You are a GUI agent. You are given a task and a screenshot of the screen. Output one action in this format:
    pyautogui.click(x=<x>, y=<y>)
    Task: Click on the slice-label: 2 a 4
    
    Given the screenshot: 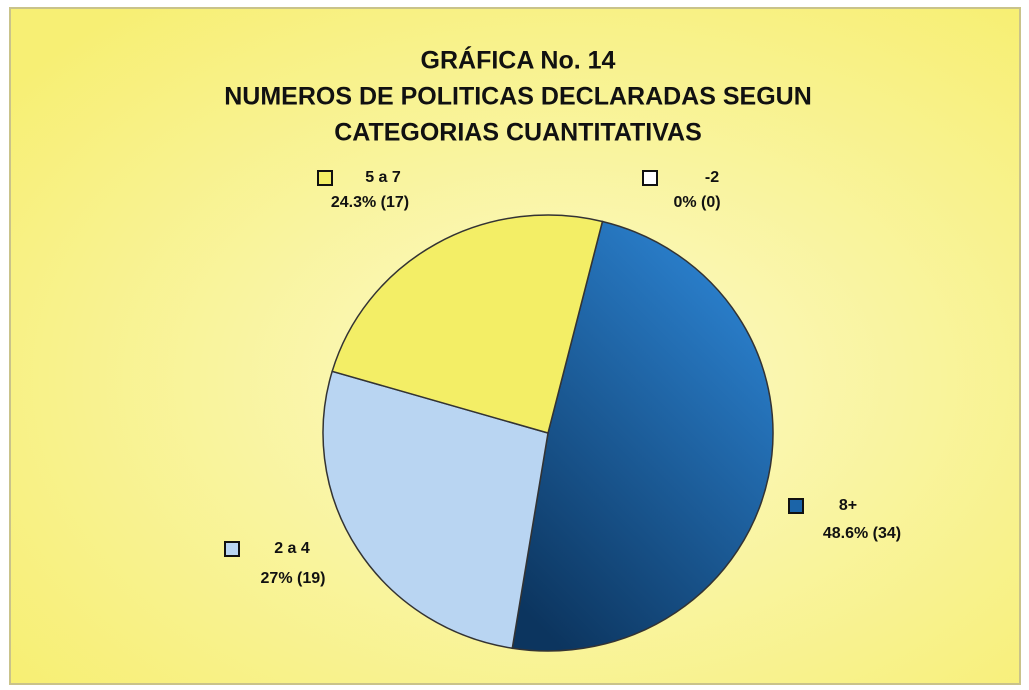 What is the action you would take?
    pyautogui.click(x=292, y=548)
    